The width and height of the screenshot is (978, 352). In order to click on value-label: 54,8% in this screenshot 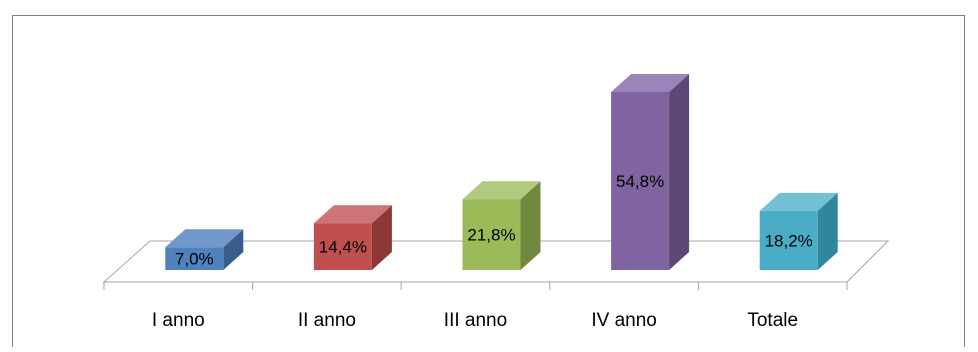, I will do `click(640, 181)`.